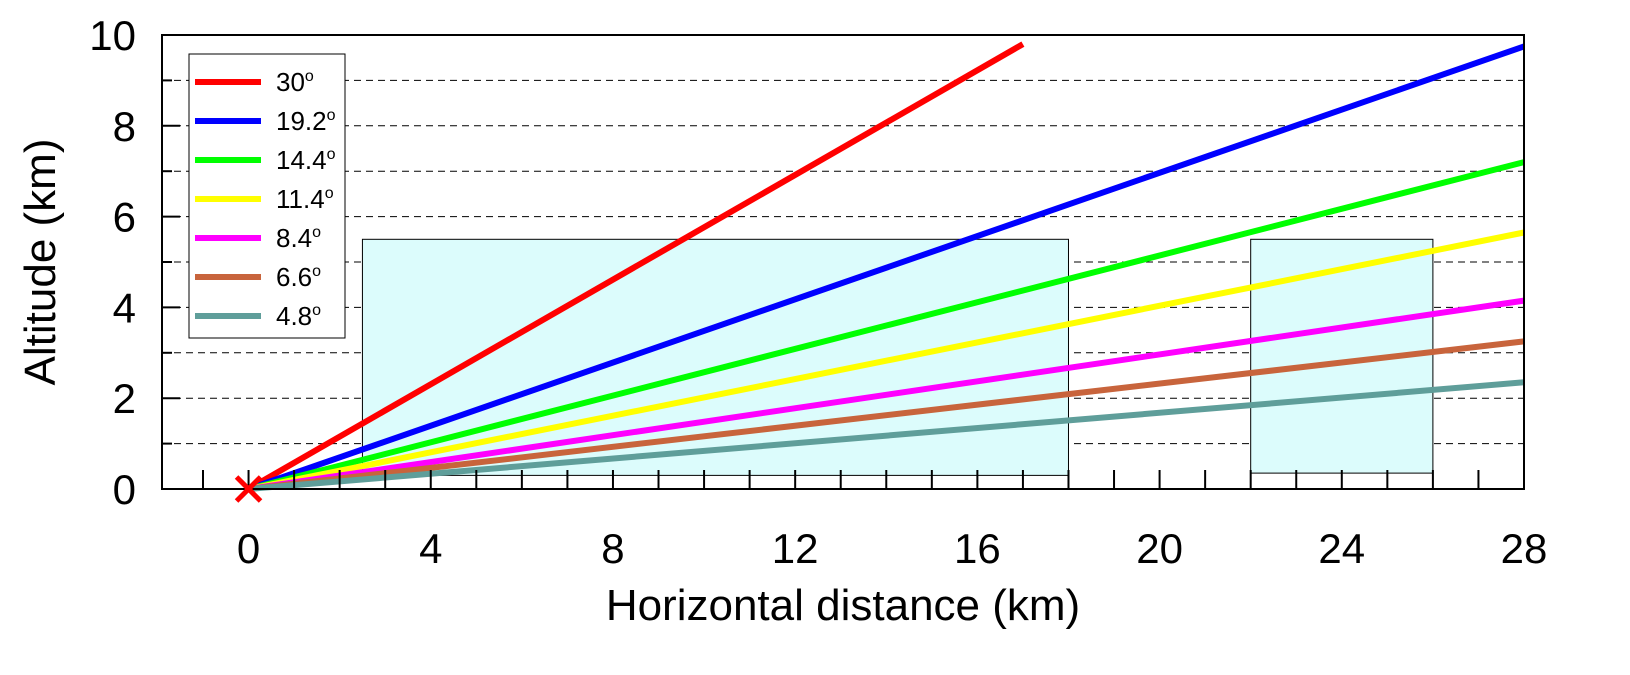 The image size is (1630, 675). What do you see at coordinates (1159, 548) in the screenshot?
I see `x-tick-label: 20` at bounding box center [1159, 548].